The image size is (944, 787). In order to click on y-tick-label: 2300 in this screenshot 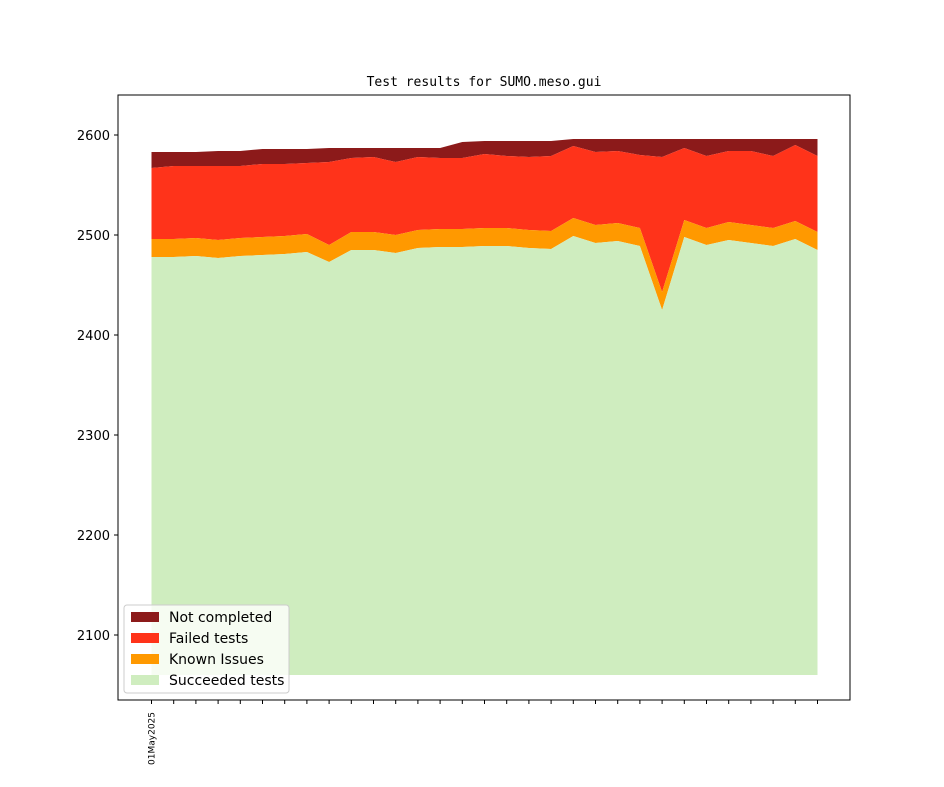, I will do `click(93, 436)`.